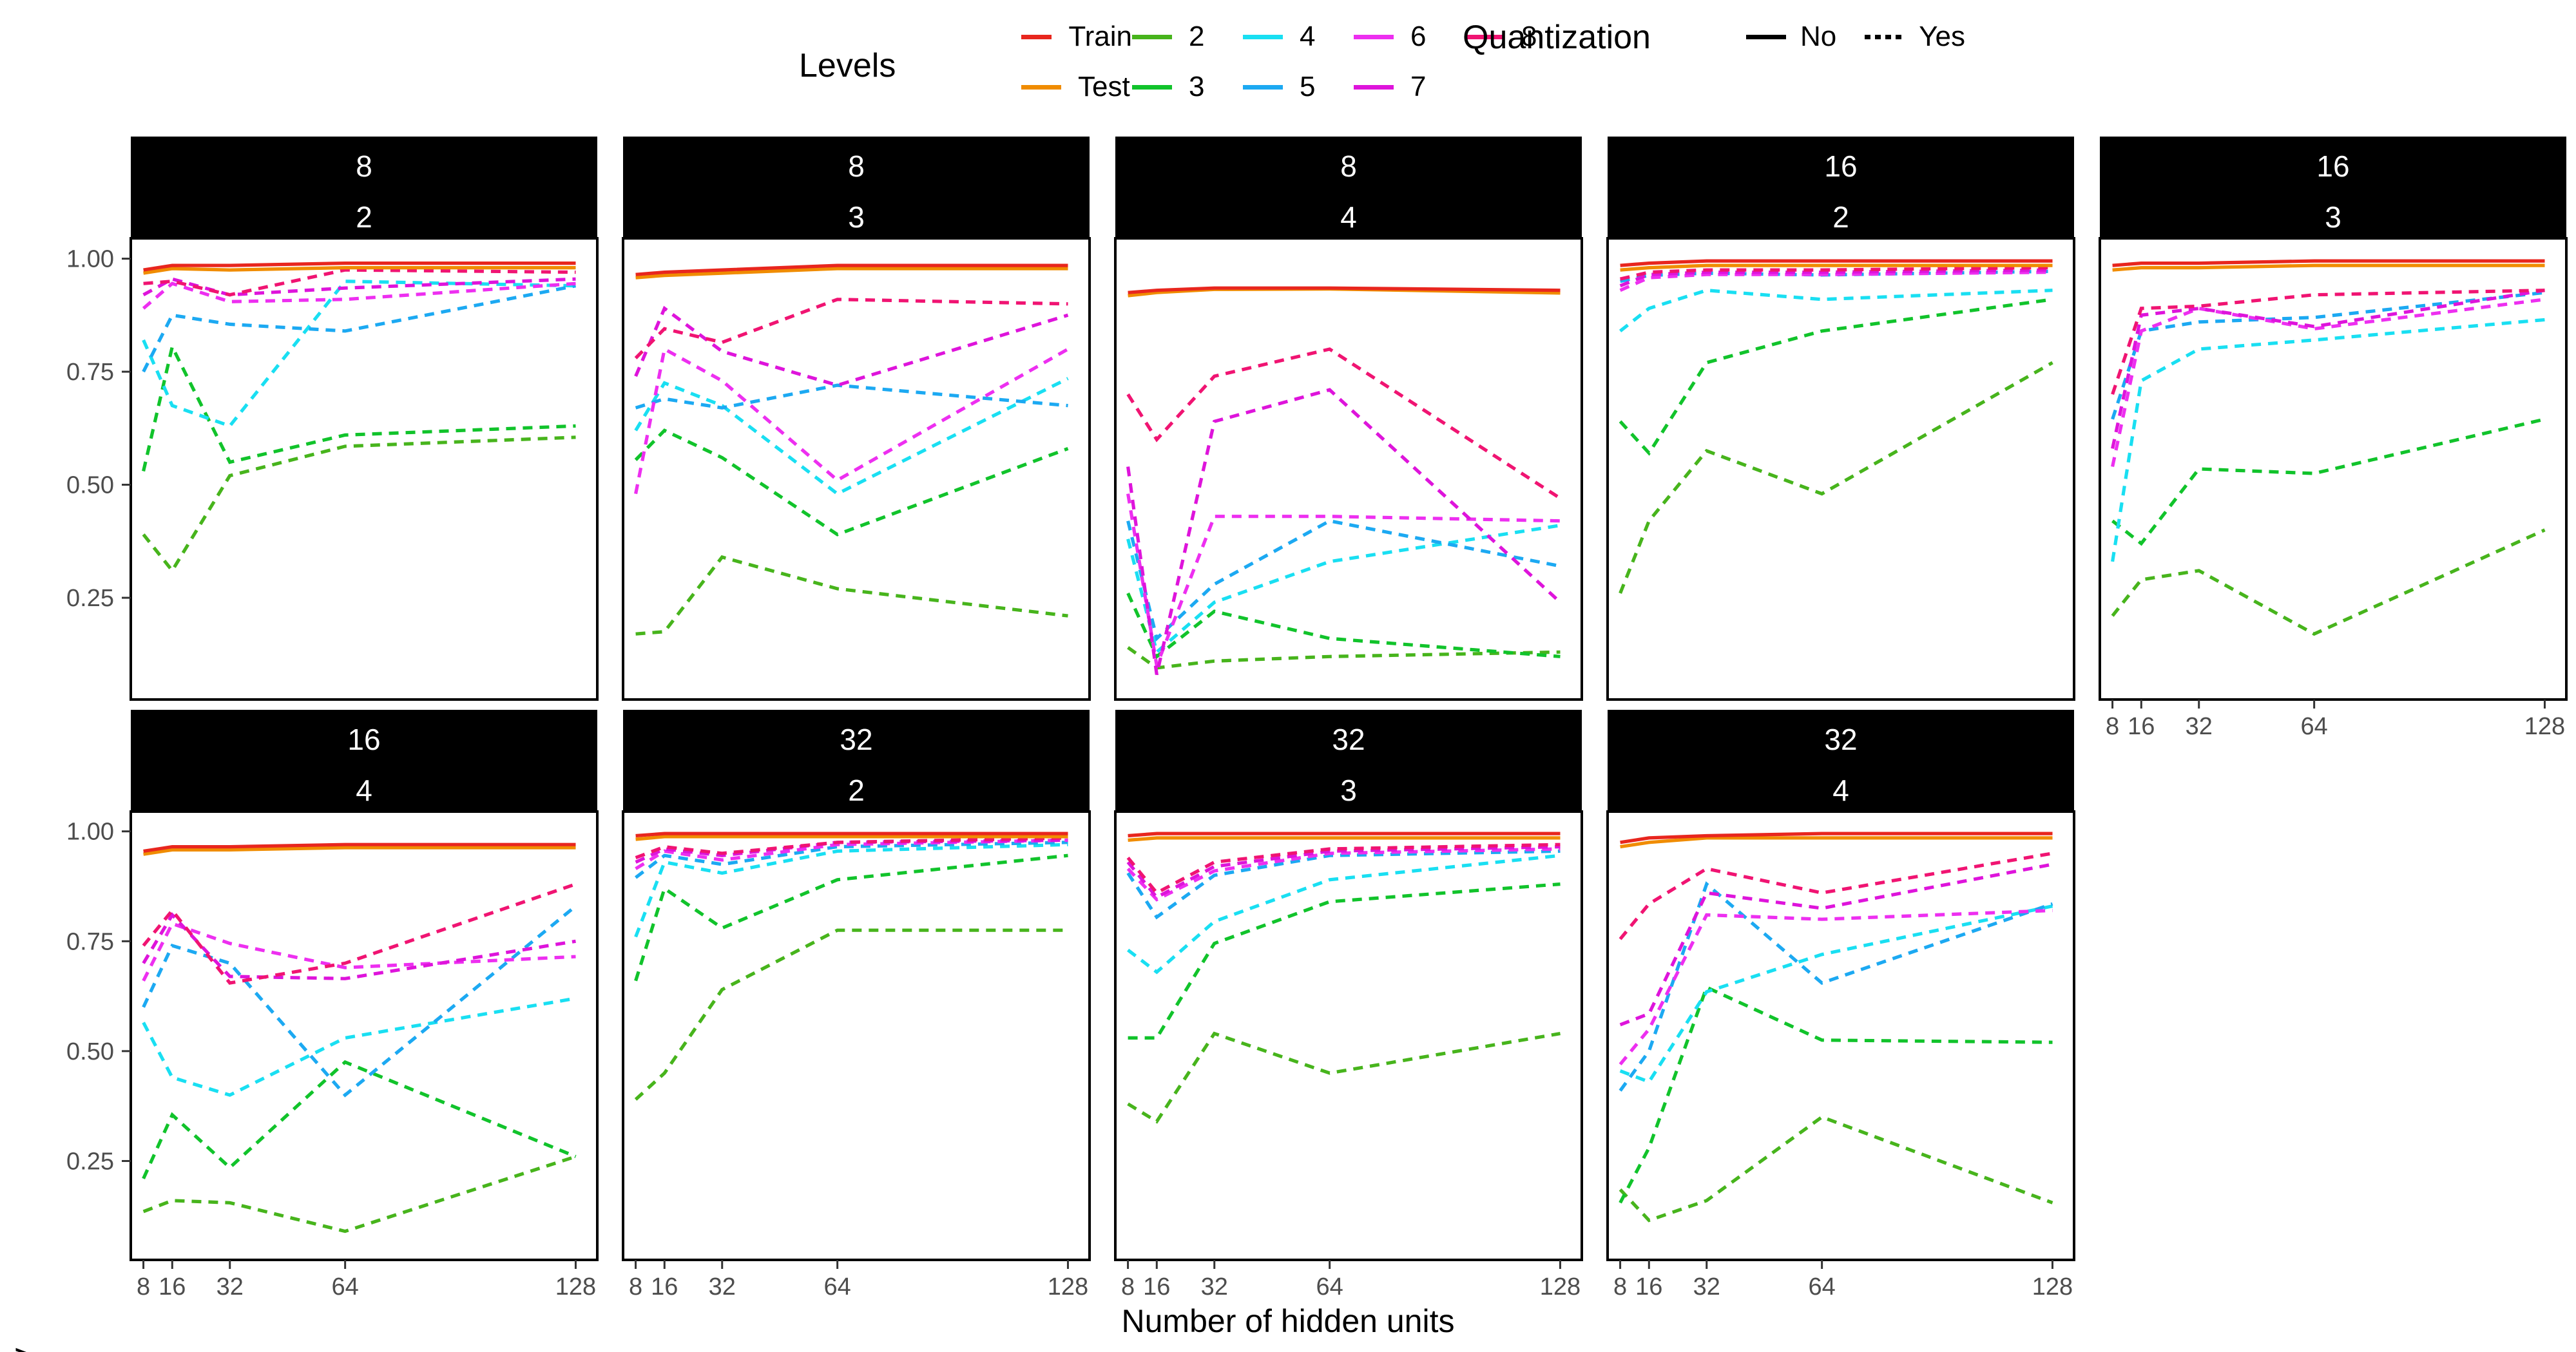 The width and height of the screenshot is (2576, 1352). I want to click on legend-item-2: 2, so click(1188, 37).